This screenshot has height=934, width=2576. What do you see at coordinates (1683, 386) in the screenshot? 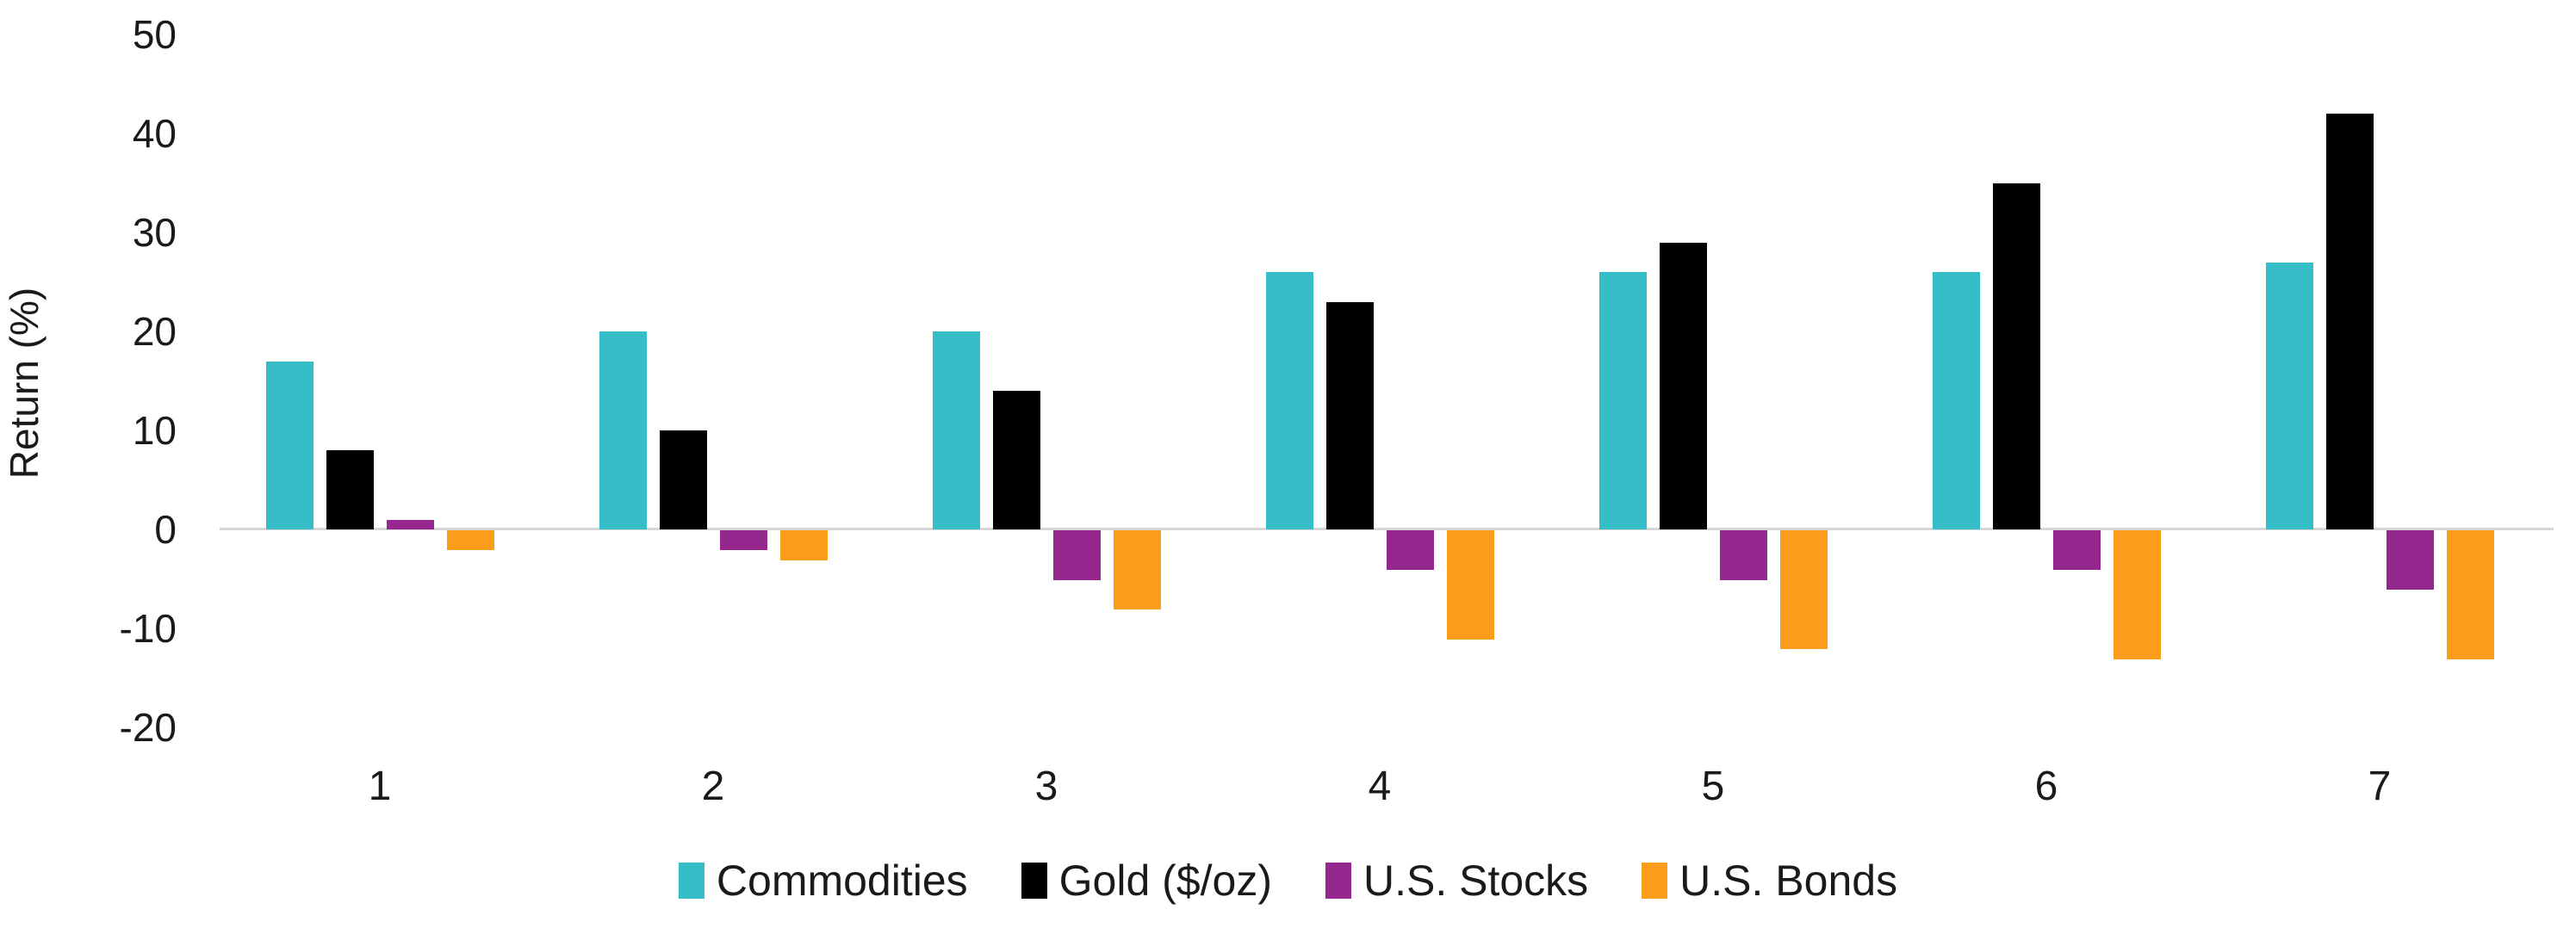
I see `bar-gold-oz-cat5` at bounding box center [1683, 386].